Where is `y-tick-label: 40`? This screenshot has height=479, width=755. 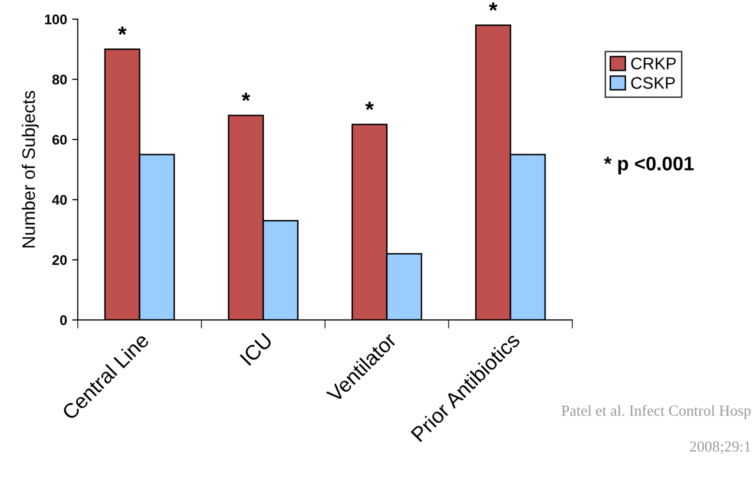
y-tick-label: 40 is located at coordinates (59, 199).